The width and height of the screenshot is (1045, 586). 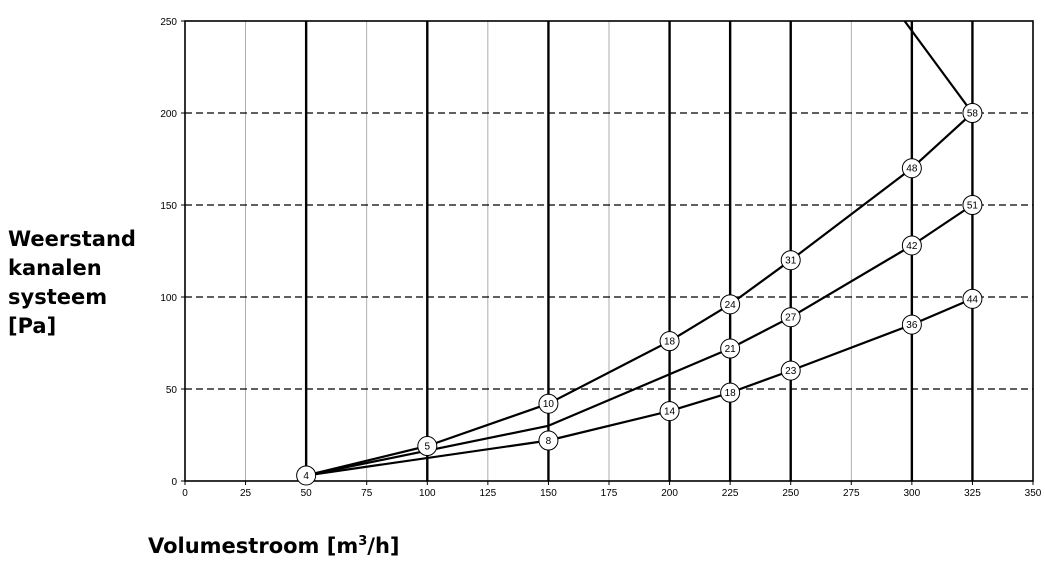 What do you see at coordinates (32, 326) in the screenshot?
I see `y-axis-title-line: [Pa]` at bounding box center [32, 326].